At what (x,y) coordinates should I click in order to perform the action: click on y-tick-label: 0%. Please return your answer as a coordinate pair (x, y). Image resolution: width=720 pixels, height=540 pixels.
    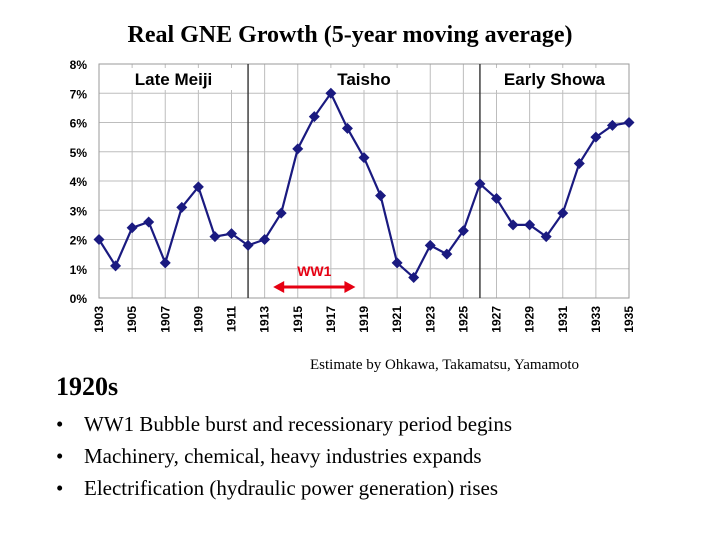
    Looking at the image, I should click on (79, 299).